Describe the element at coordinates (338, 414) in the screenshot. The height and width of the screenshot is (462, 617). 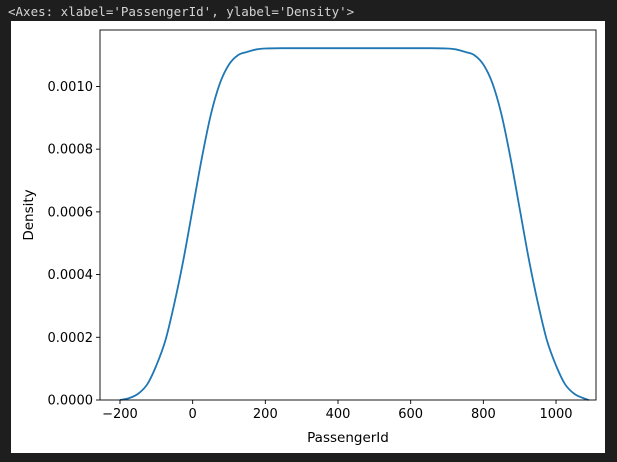
I see `x-tick-label: 400` at that location.